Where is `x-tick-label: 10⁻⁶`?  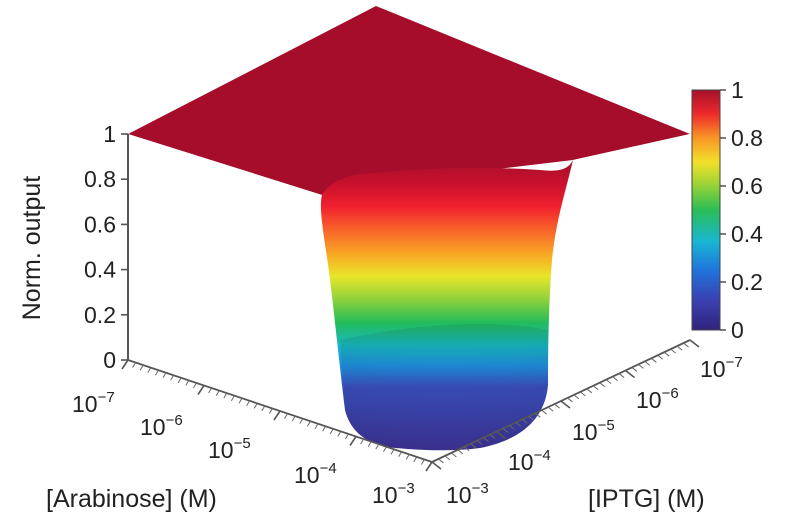
x-tick-label: 10⁻⁶ is located at coordinates (161, 426).